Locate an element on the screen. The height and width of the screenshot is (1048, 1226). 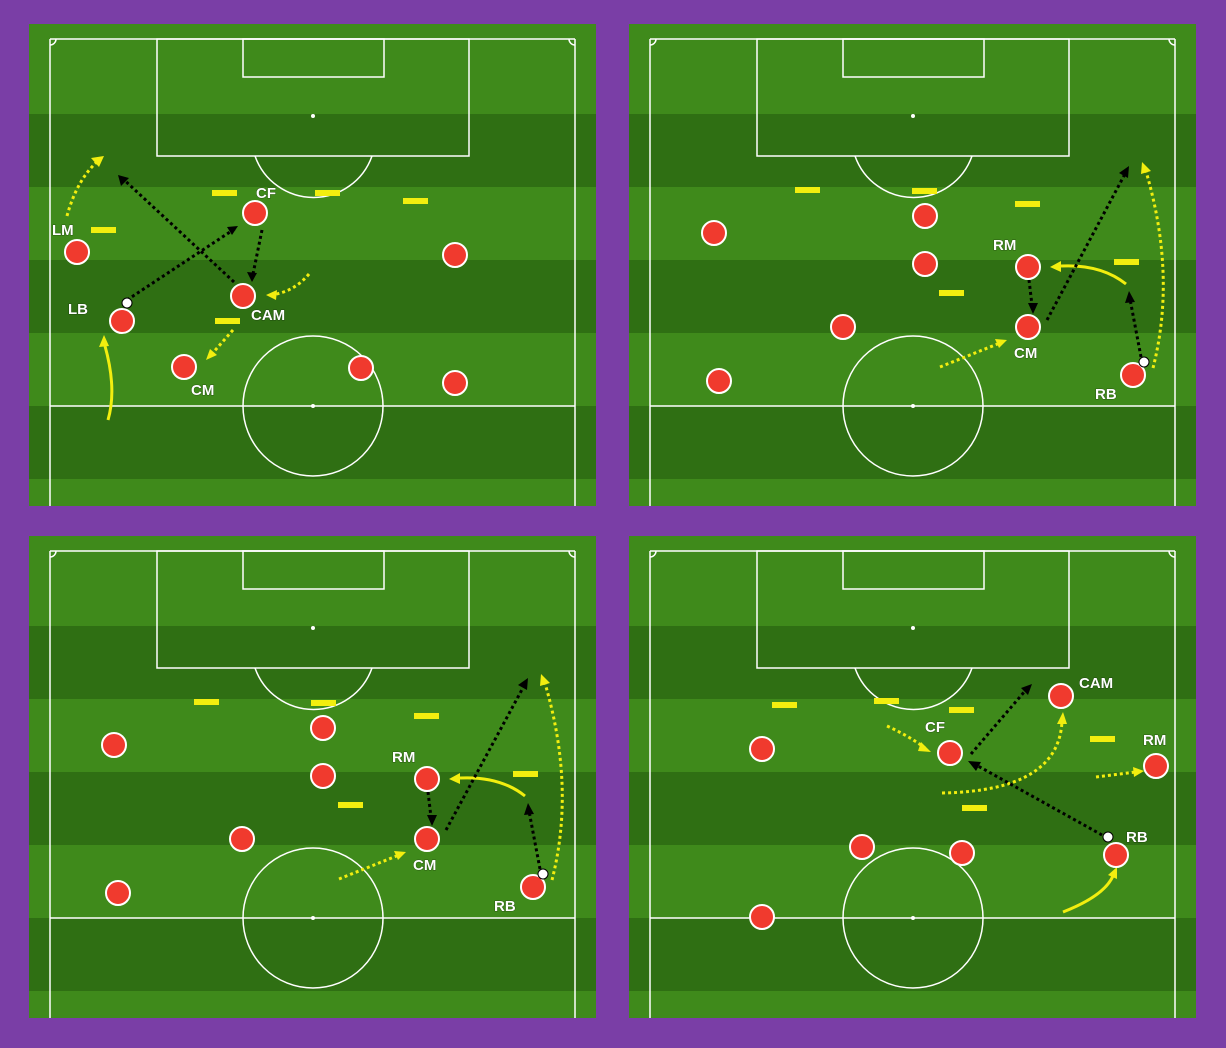
label-cam: CAM is located at coordinates (1096, 683).